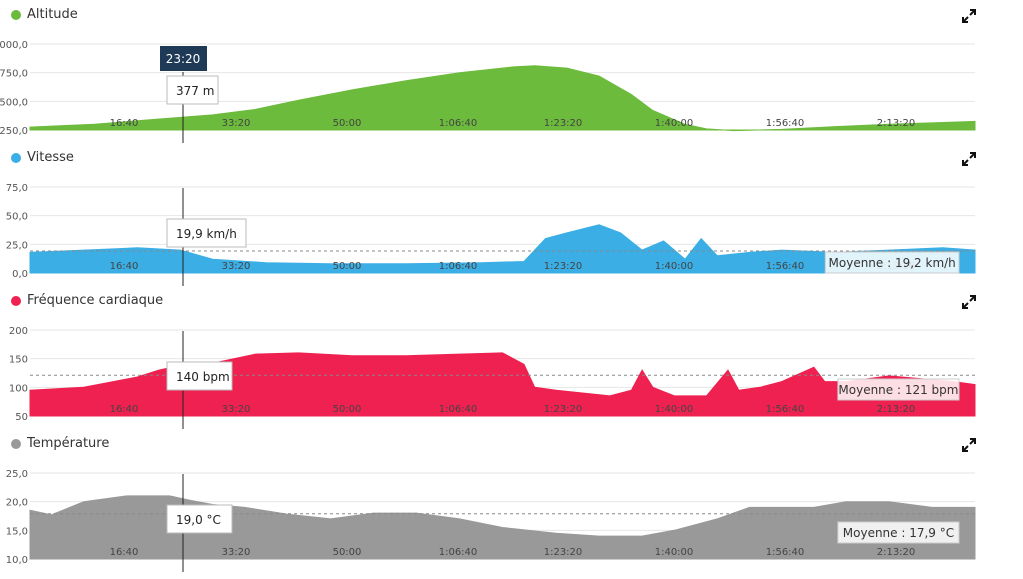 This screenshot has height=579, width=1023. Describe the element at coordinates (17, 503) in the screenshot. I see `y-tick-label: 20,0` at that location.